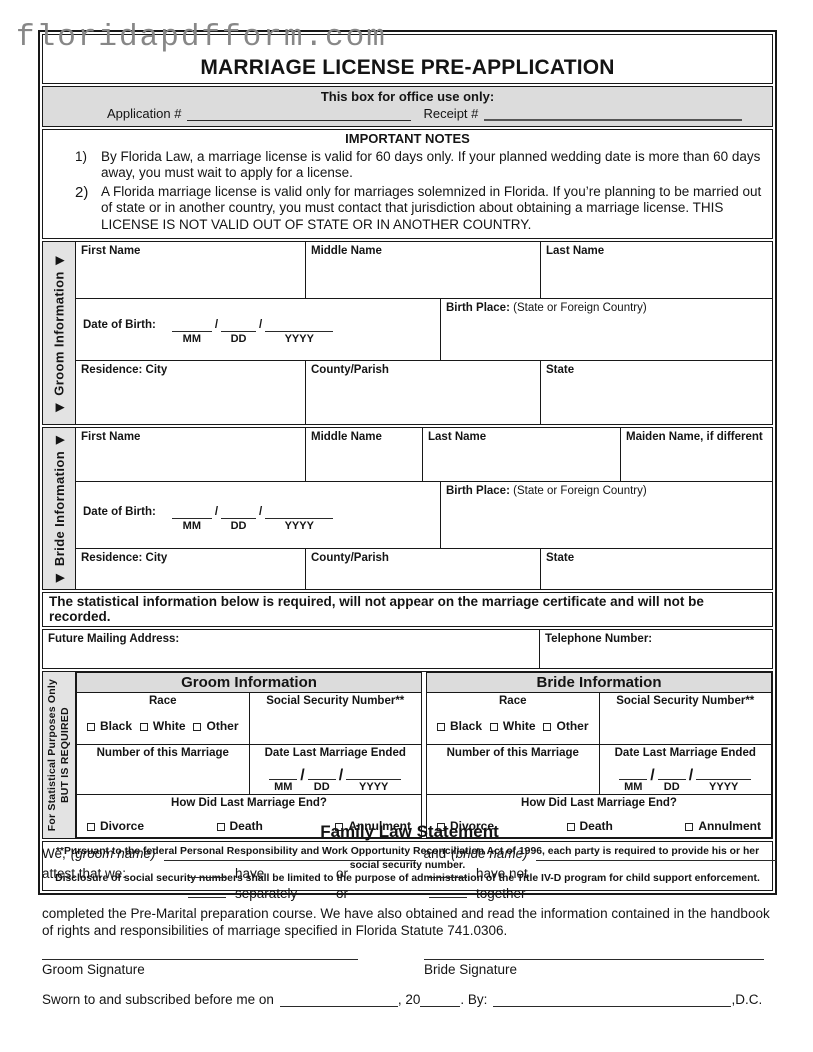 This screenshot has width=813, height=1052. What do you see at coordinates (689, 827) in the screenshot?
I see `bride-end-annulment-checkbox` at bounding box center [689, 827].